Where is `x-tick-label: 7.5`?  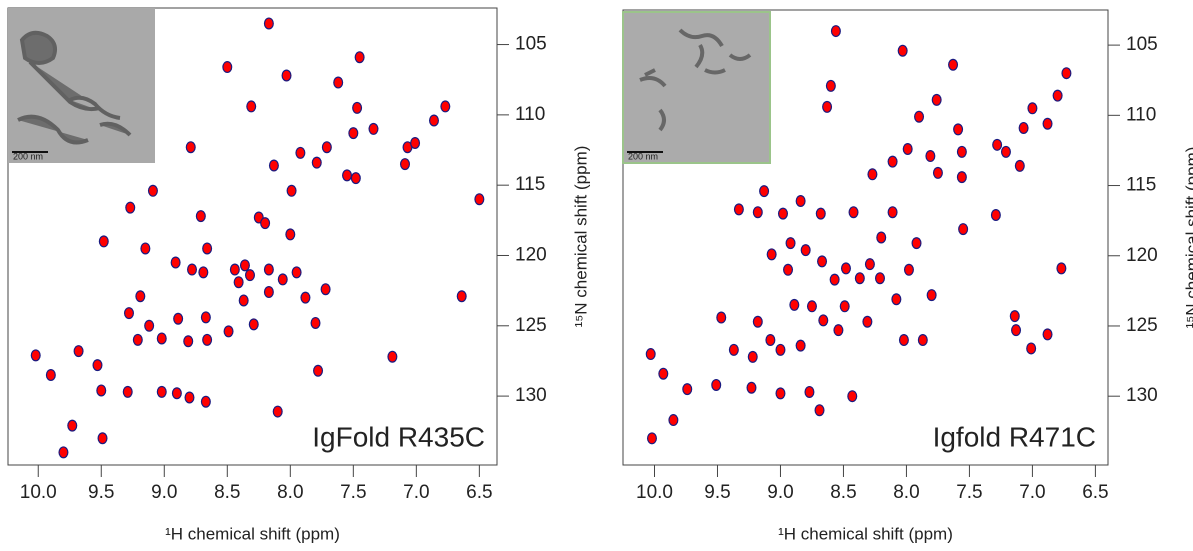
x-tick-label: 7.5 is located at coordinates (969, 492).